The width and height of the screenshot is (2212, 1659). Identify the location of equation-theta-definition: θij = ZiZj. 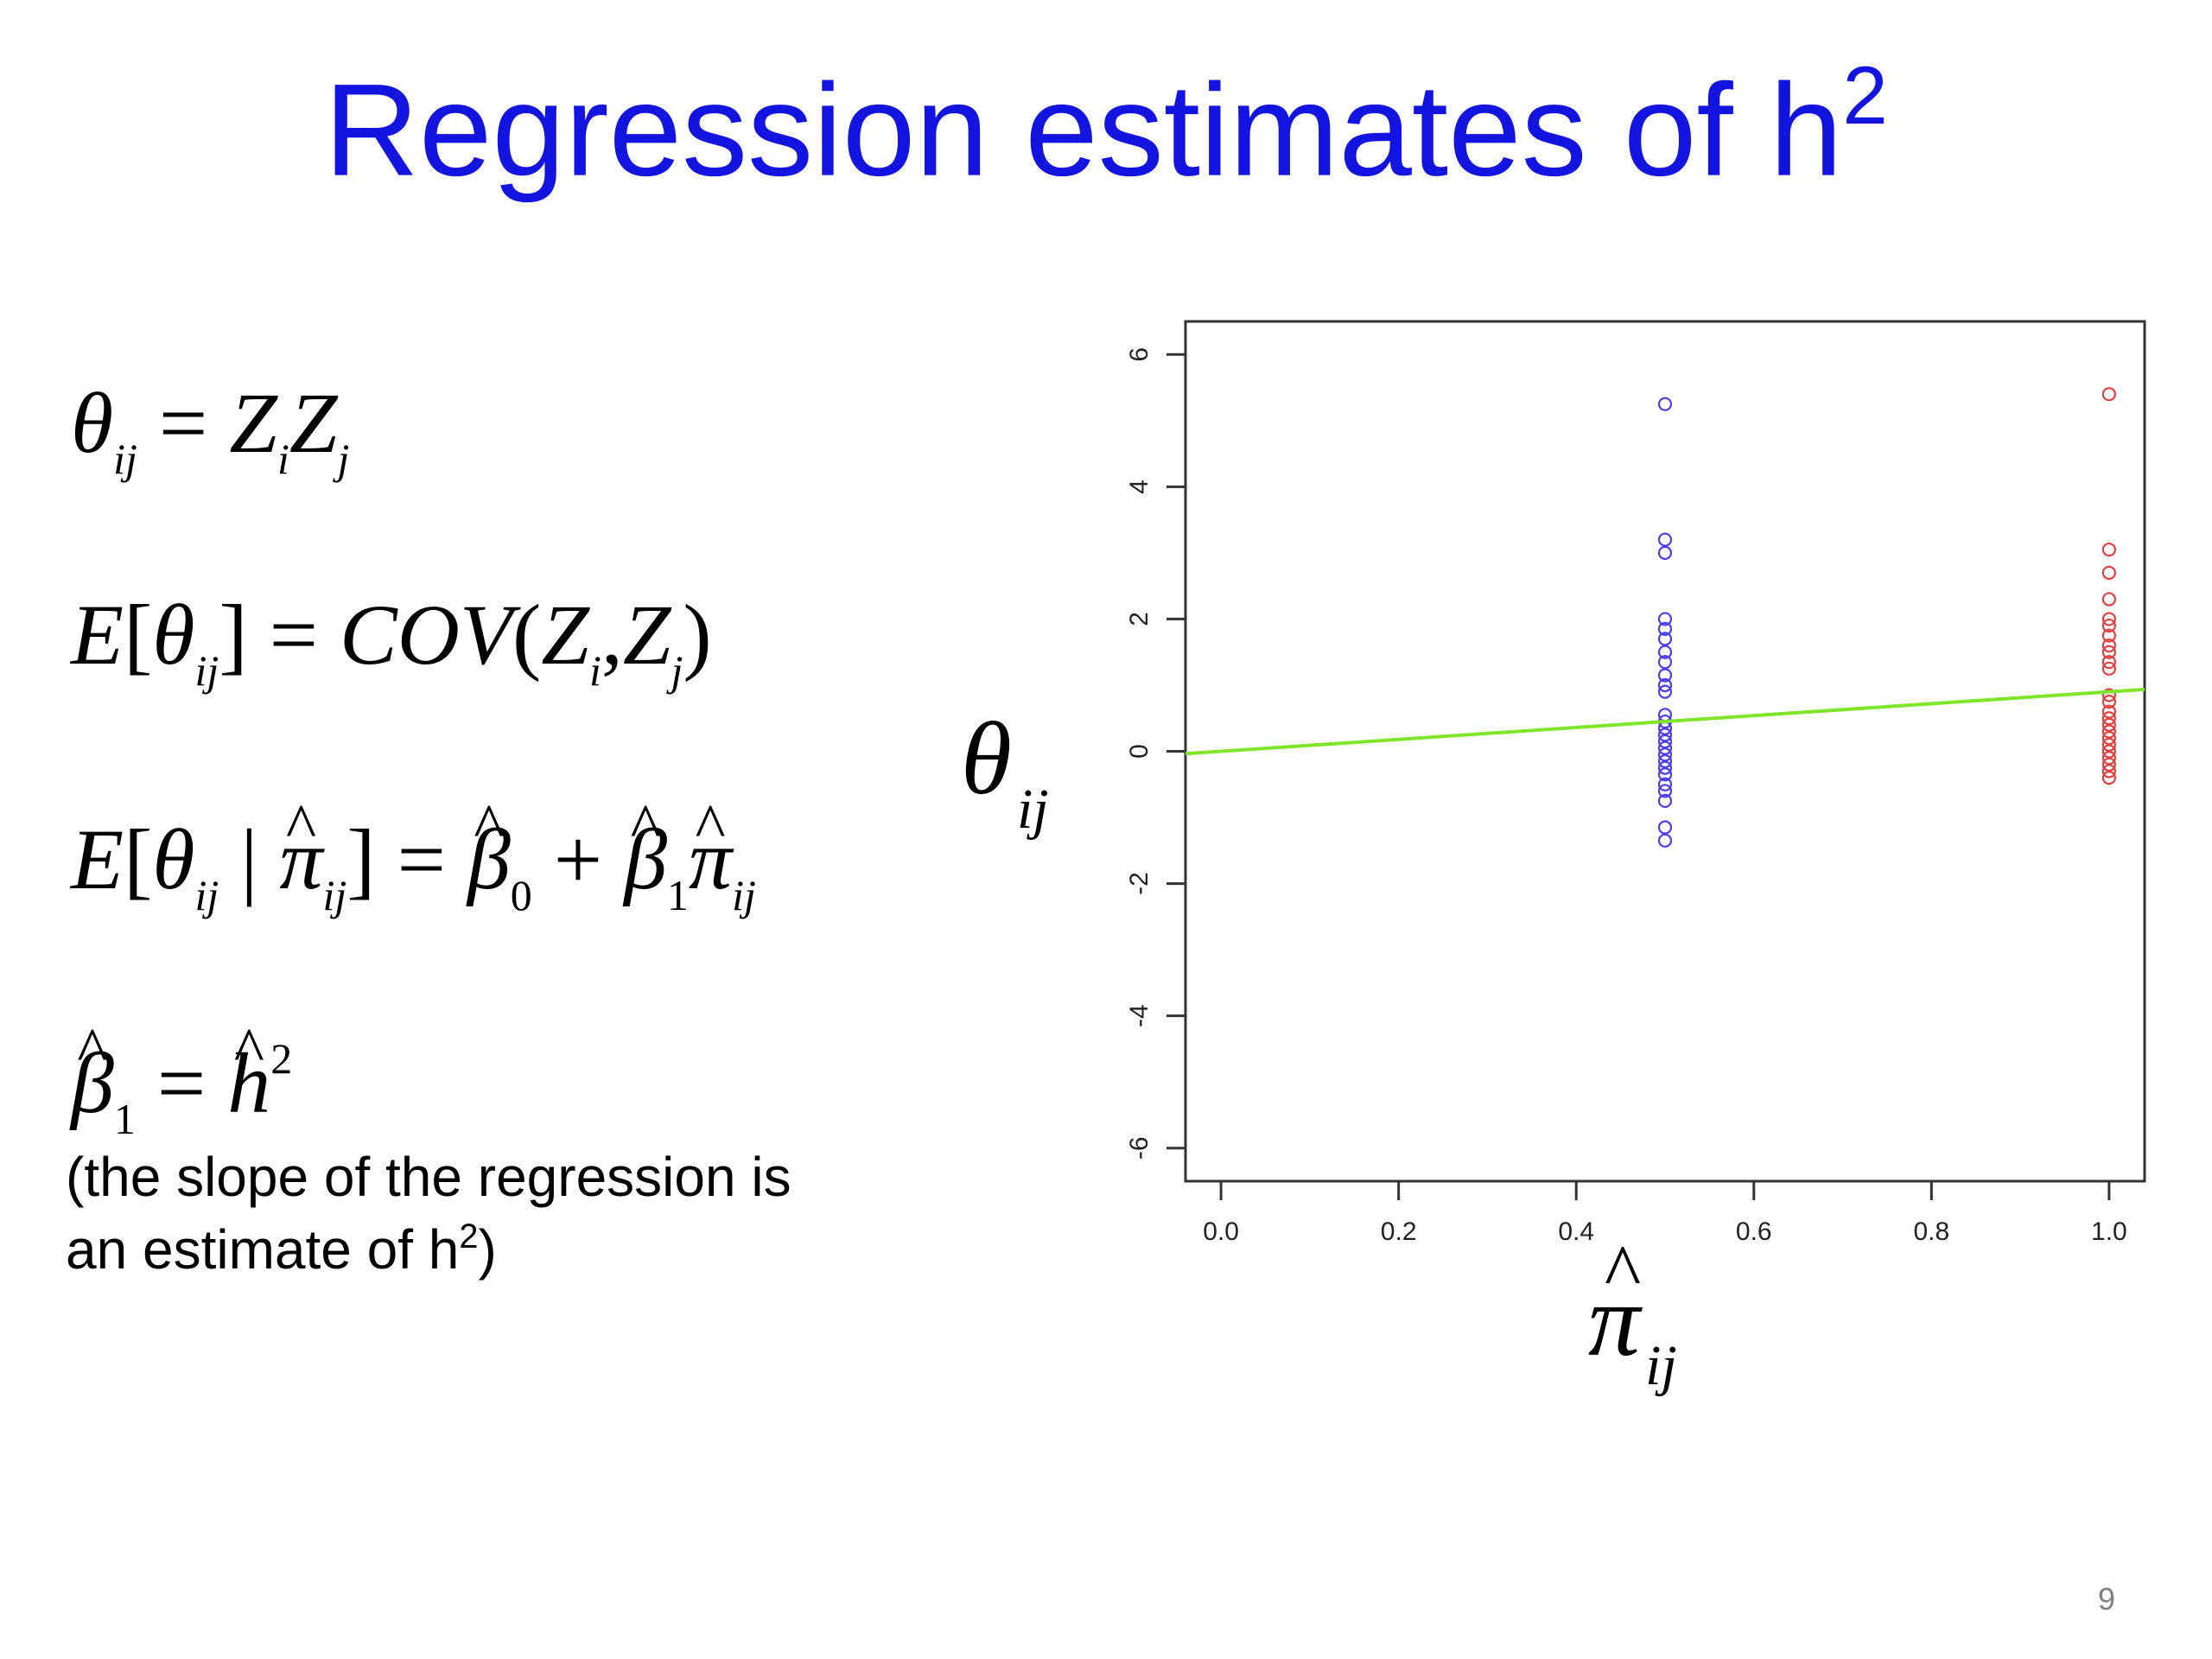
(210, 431).